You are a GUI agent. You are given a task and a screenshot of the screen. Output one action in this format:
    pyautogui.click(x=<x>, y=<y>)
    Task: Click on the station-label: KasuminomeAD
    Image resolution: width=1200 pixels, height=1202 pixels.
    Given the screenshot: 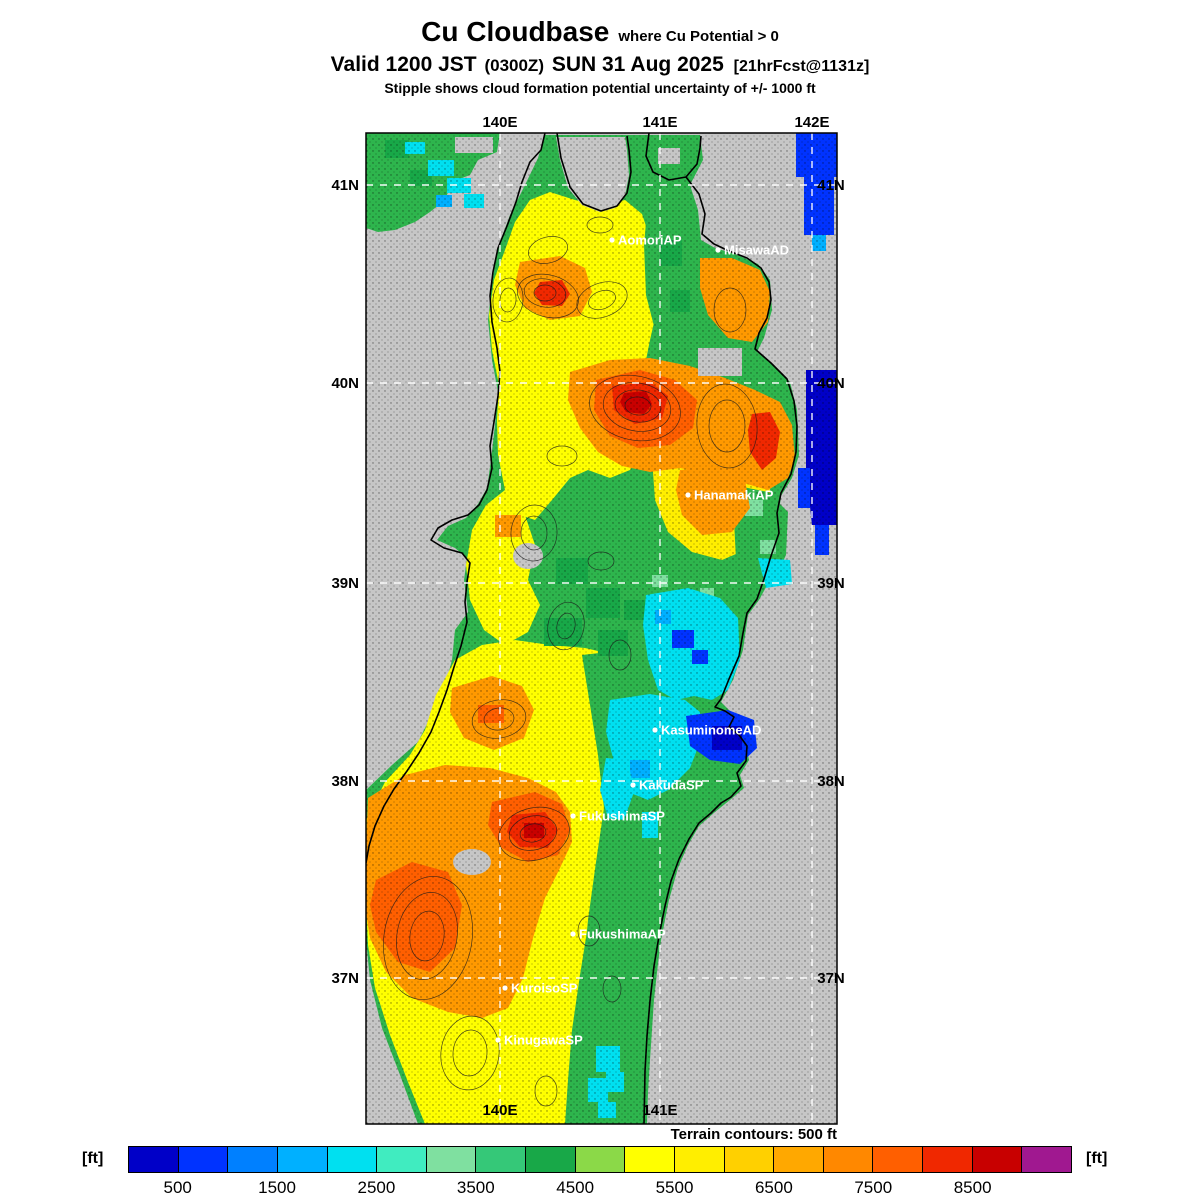 What is the action you would take?
    pyautogui.click(x=711, y=730)
    